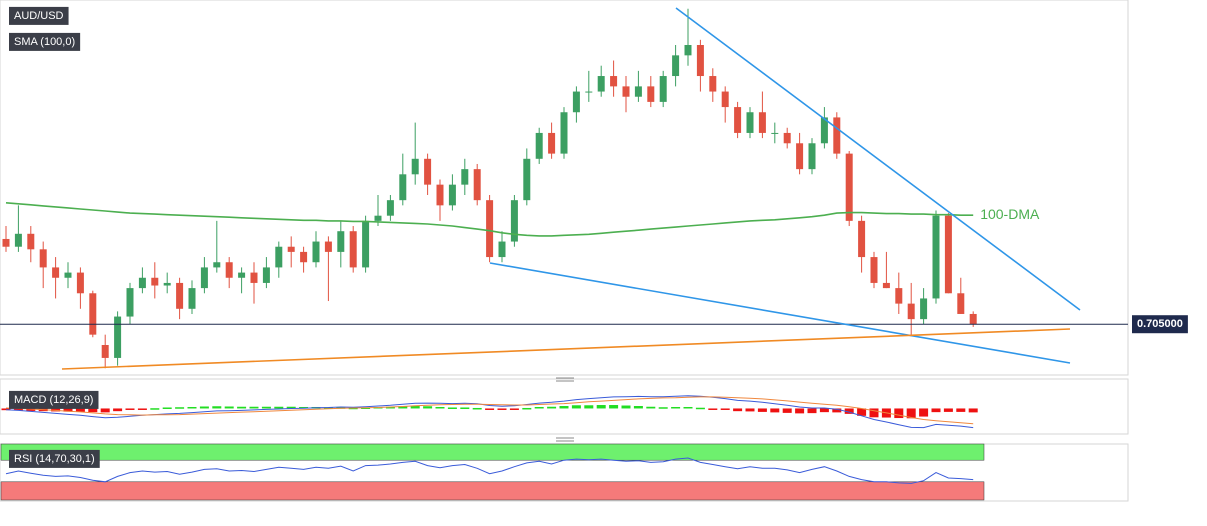 This screenshot has width=1207, height=526. I want to click on legend-label: SMA (100,0), so click(44, 42).